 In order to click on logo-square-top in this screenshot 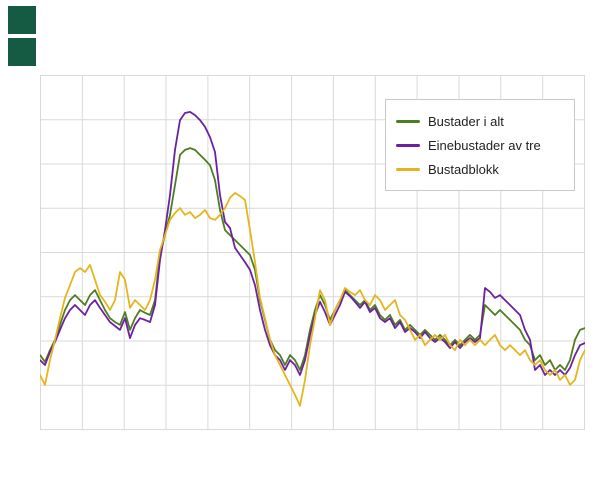, I will do `click(22, 20)`.